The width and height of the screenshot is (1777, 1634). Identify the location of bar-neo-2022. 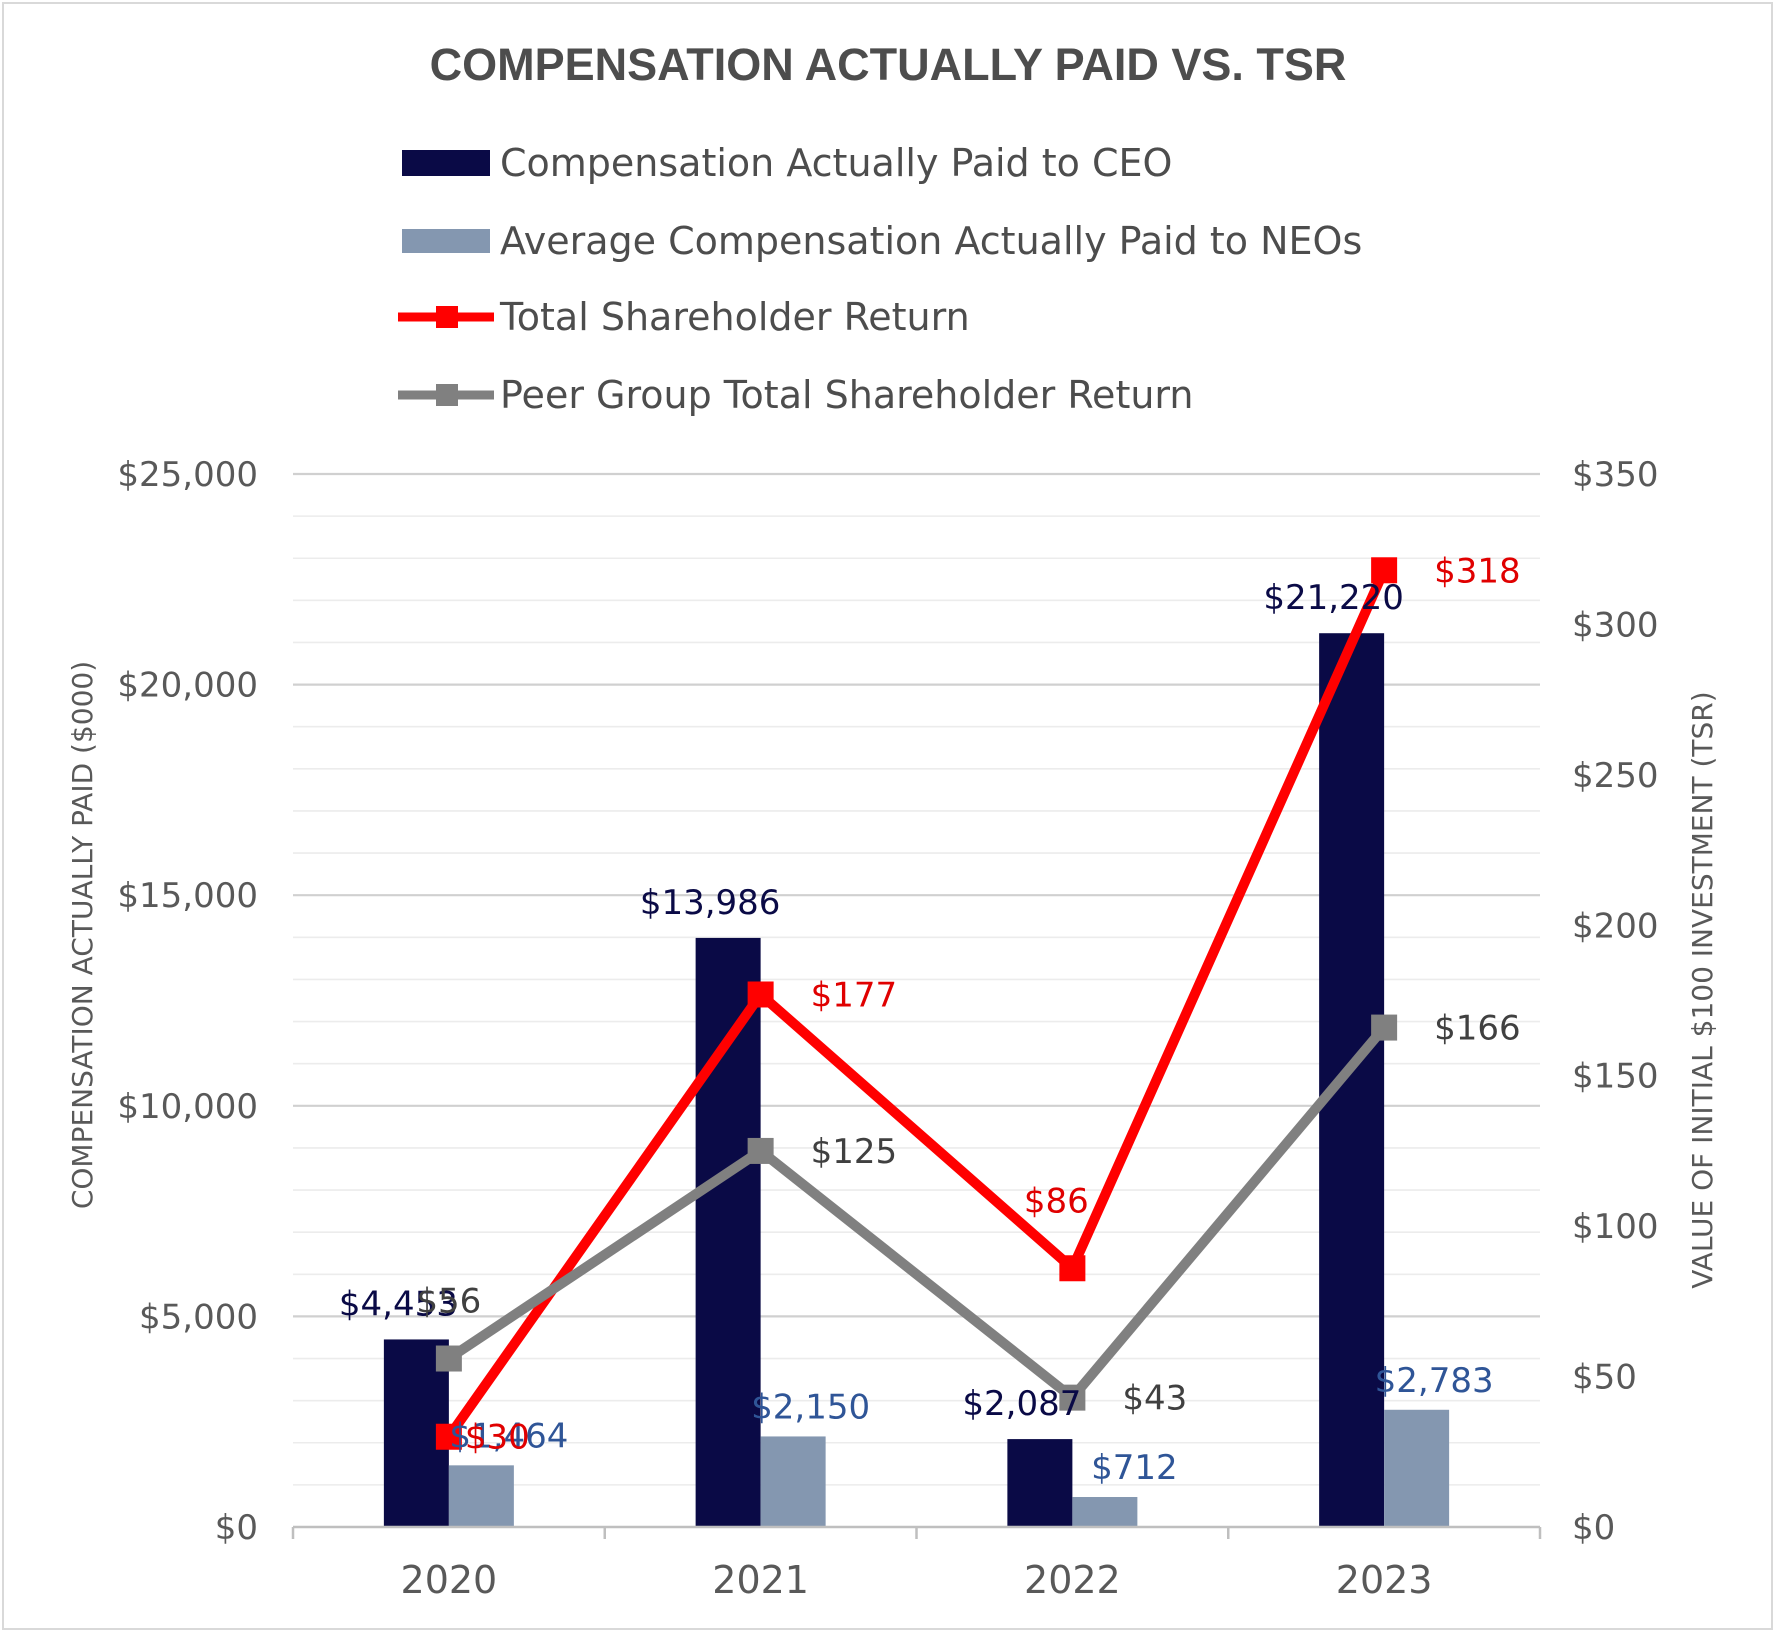
(1105, 1512).